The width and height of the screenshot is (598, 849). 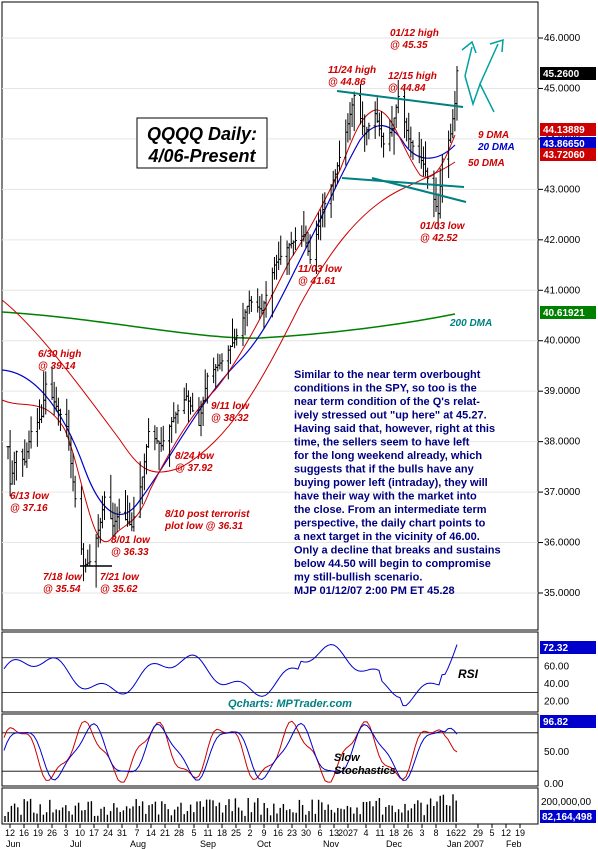 I want to click on commentary-line: suggests that if the bulls have any, so click(x=384, y=470).